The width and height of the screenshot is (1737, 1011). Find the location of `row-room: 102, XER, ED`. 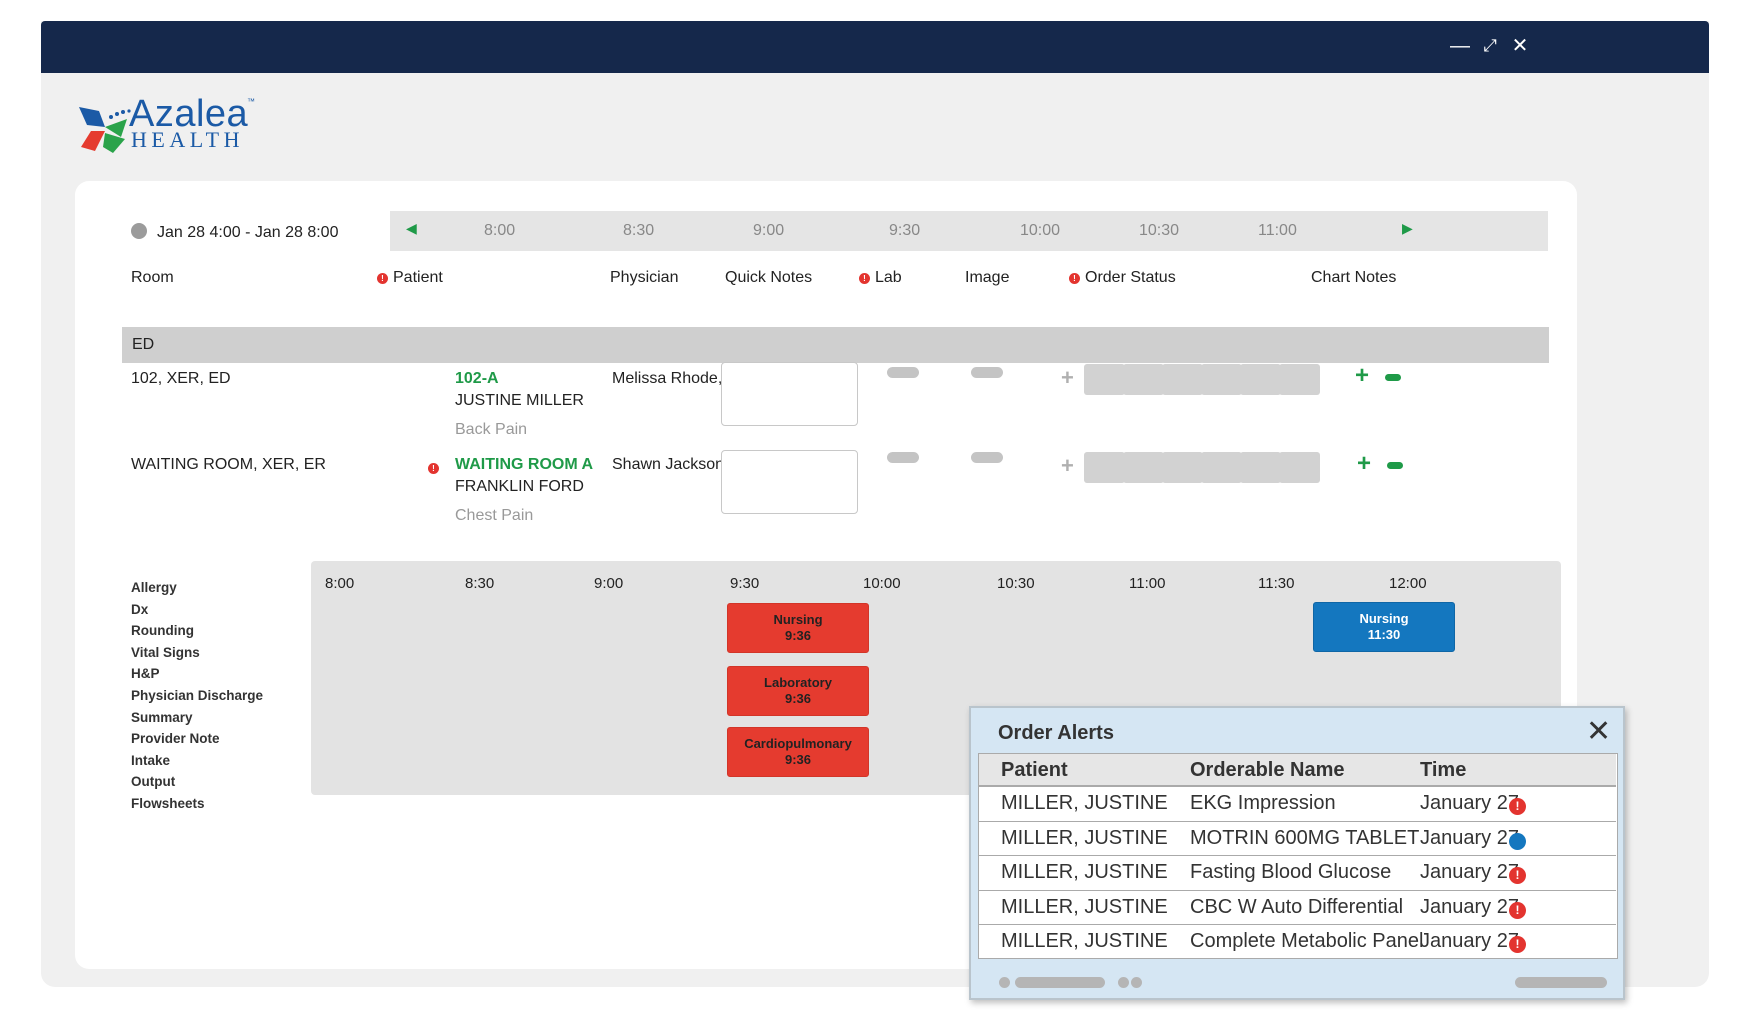

row-room: 102, XER, ED is located at coordinates (181, 378).